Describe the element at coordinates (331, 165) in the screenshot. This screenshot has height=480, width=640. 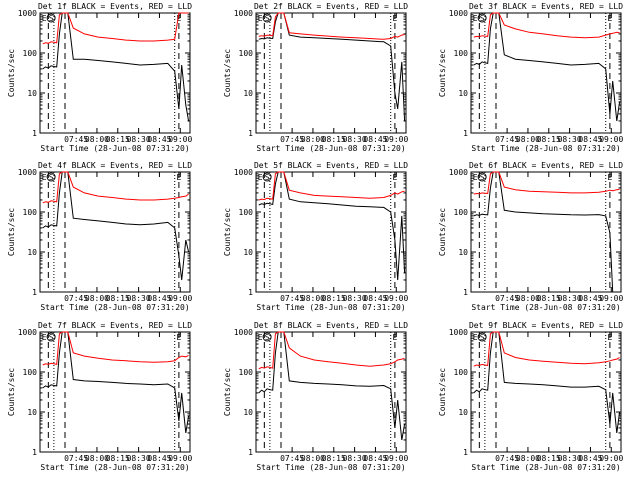
I see `panel-title: Det 5f BLACK = Events, RED = LLD` at that location.